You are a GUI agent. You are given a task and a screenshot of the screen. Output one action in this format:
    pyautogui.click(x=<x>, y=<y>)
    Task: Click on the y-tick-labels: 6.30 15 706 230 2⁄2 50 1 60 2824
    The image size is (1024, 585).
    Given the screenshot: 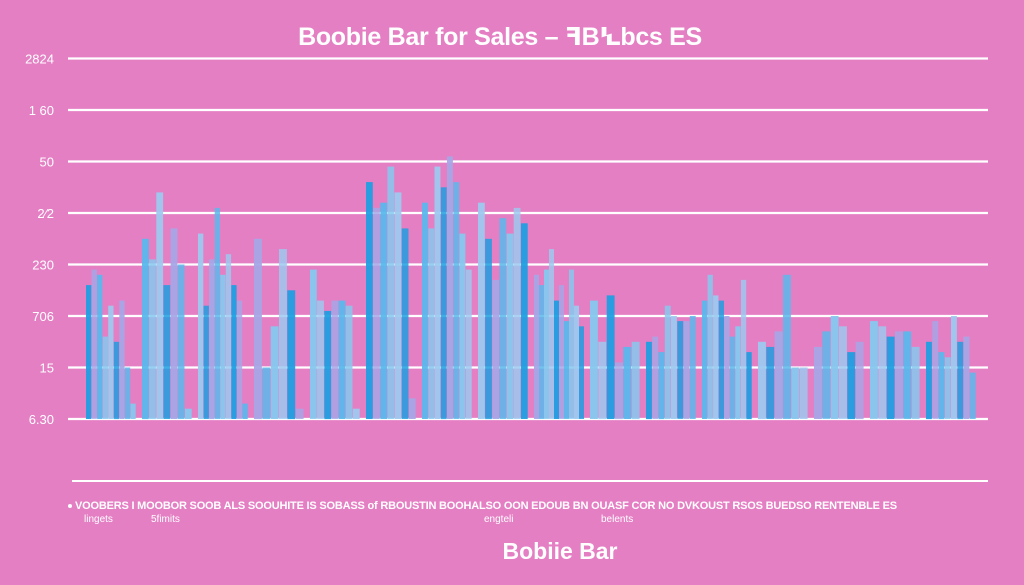 What is the action you would take?
    pyautogui.click(x=39, y=240)
    